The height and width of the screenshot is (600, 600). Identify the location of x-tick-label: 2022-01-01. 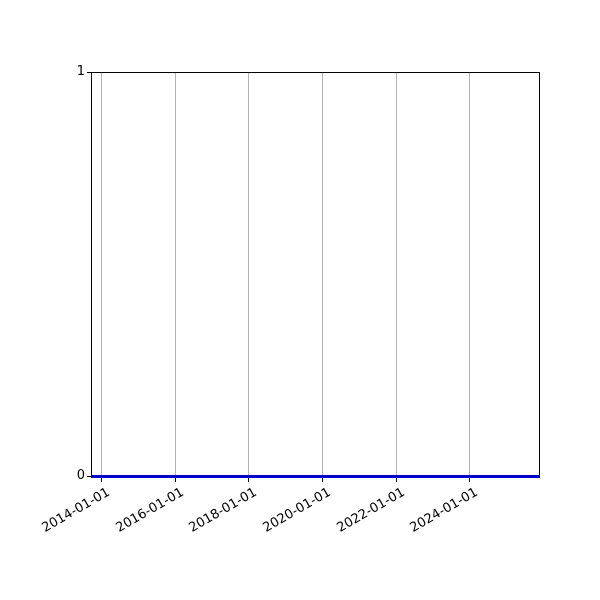
(371, 510).